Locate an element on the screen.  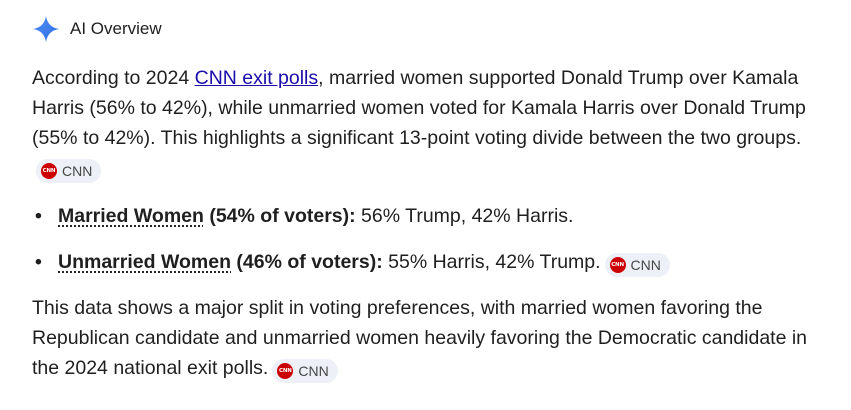
unmarried-women-share: (46% of voters): is located at coordinates (307, 262).